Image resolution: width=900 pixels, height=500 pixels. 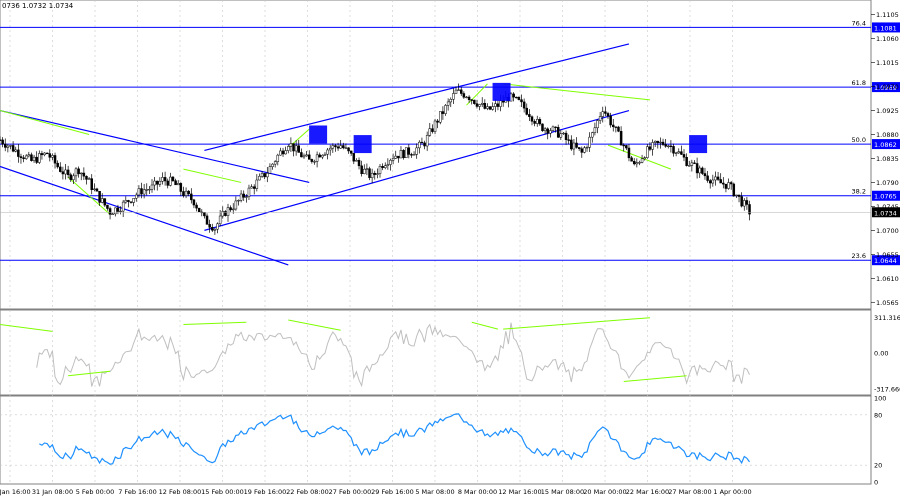 What do you see at coordinates (350, 492) in the screenshot?
I see `time-tick-label: 27 Feb 00:00` at bounding box center [350, 492].